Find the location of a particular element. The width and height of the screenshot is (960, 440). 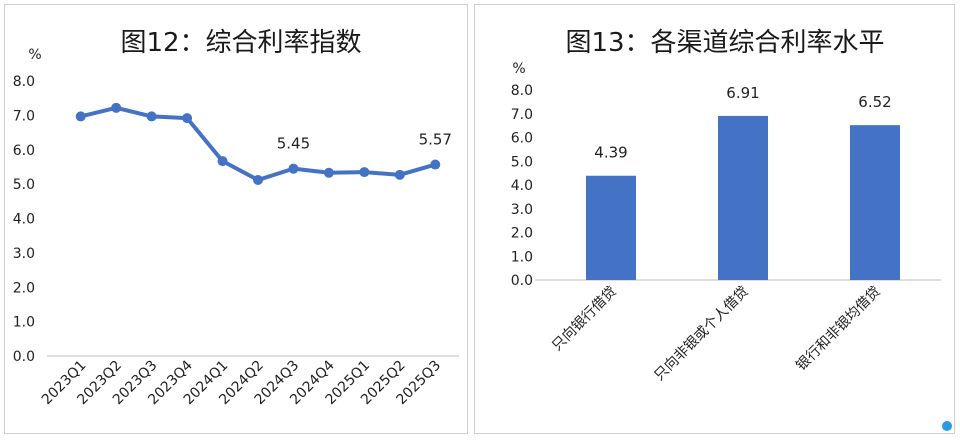

series-line is located at coordinates (258, 143).